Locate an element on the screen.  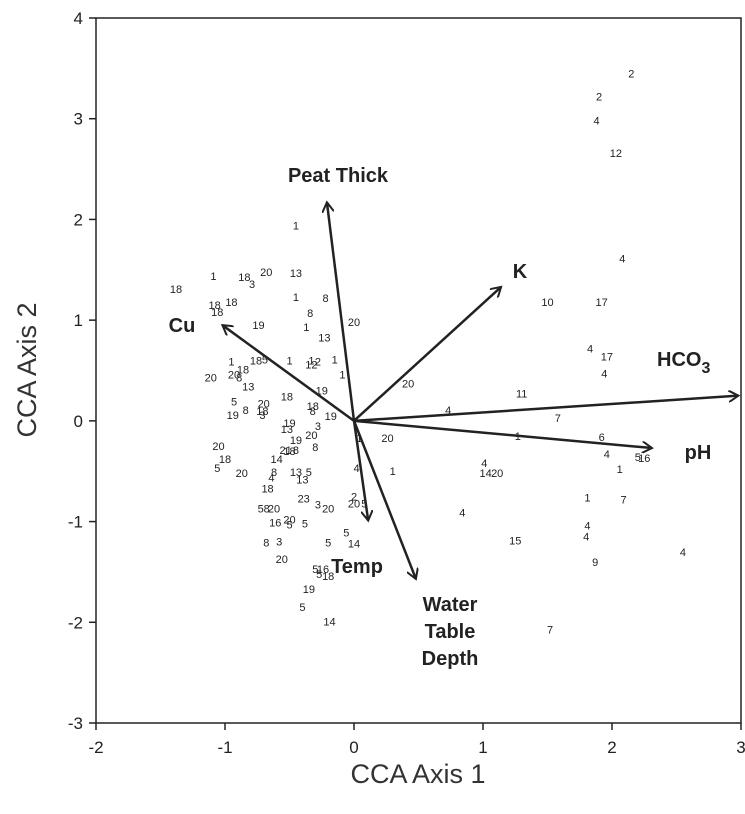
y-tick-label: -3 is located at coordinates (75, 723).